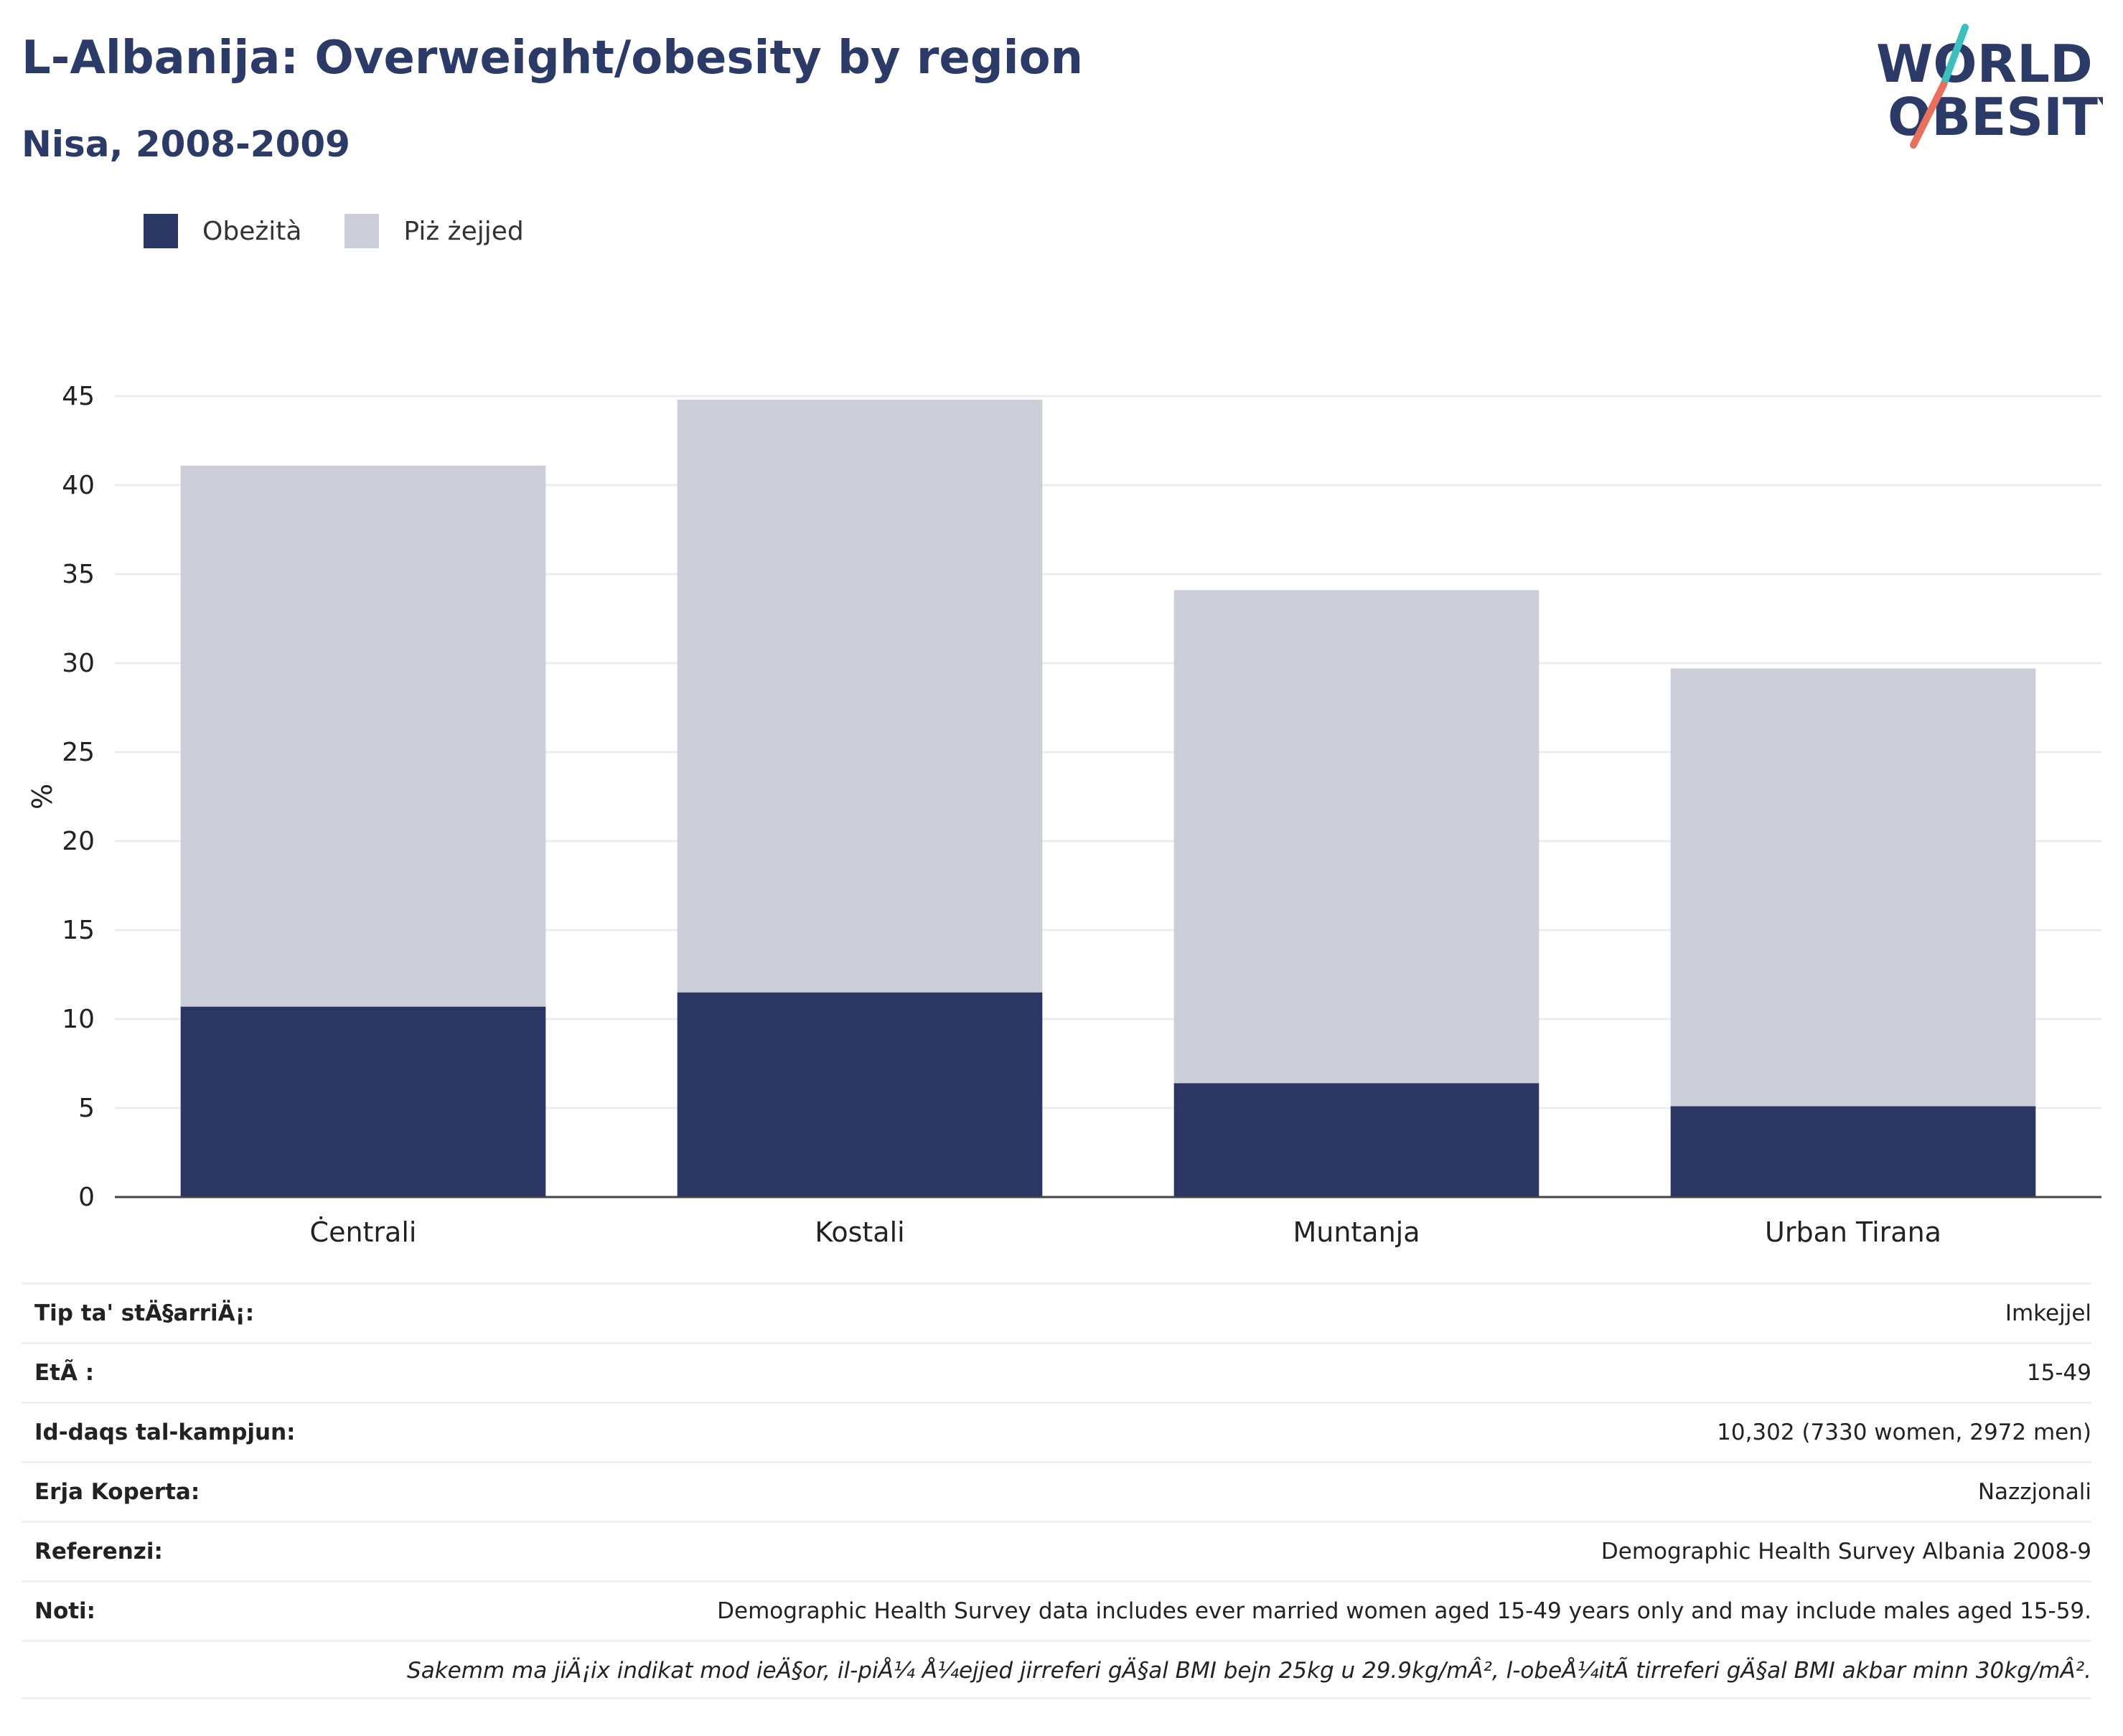 The height and width of the screenshot is (1736, 2123). I want to click on info-row-survey-type: Tip ta' stÄ§arriÄ¡: Imkejjel, so click(1056, 1312).